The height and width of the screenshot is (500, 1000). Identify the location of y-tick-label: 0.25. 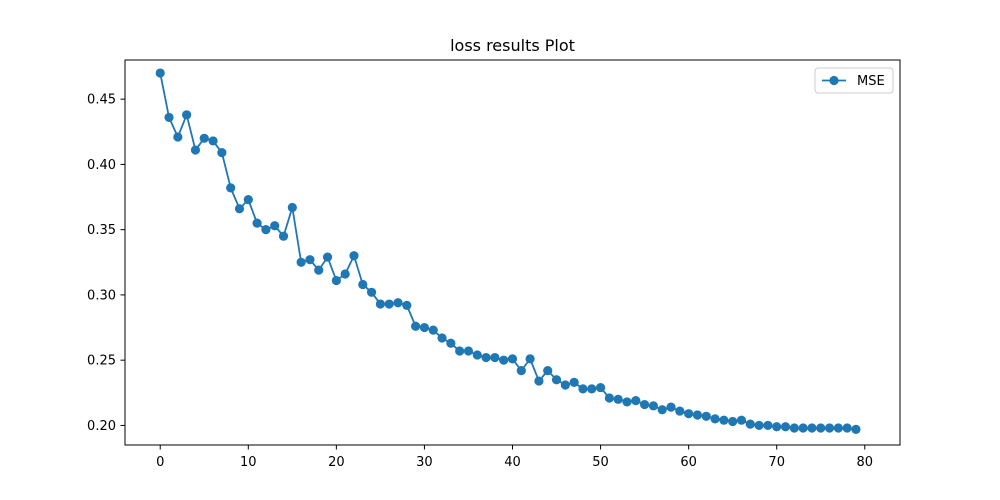
(101, 361).